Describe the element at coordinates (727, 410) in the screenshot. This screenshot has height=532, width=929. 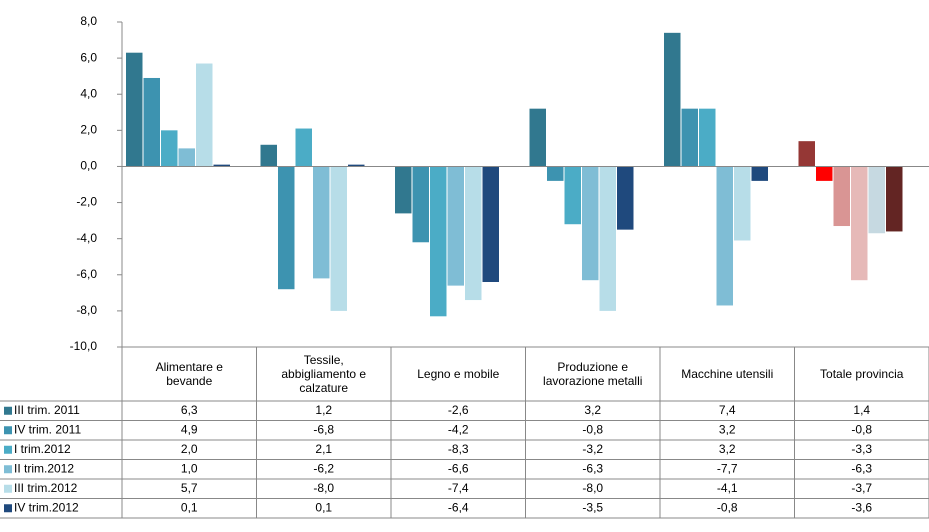
I see `value-label: 7,4` at that location.